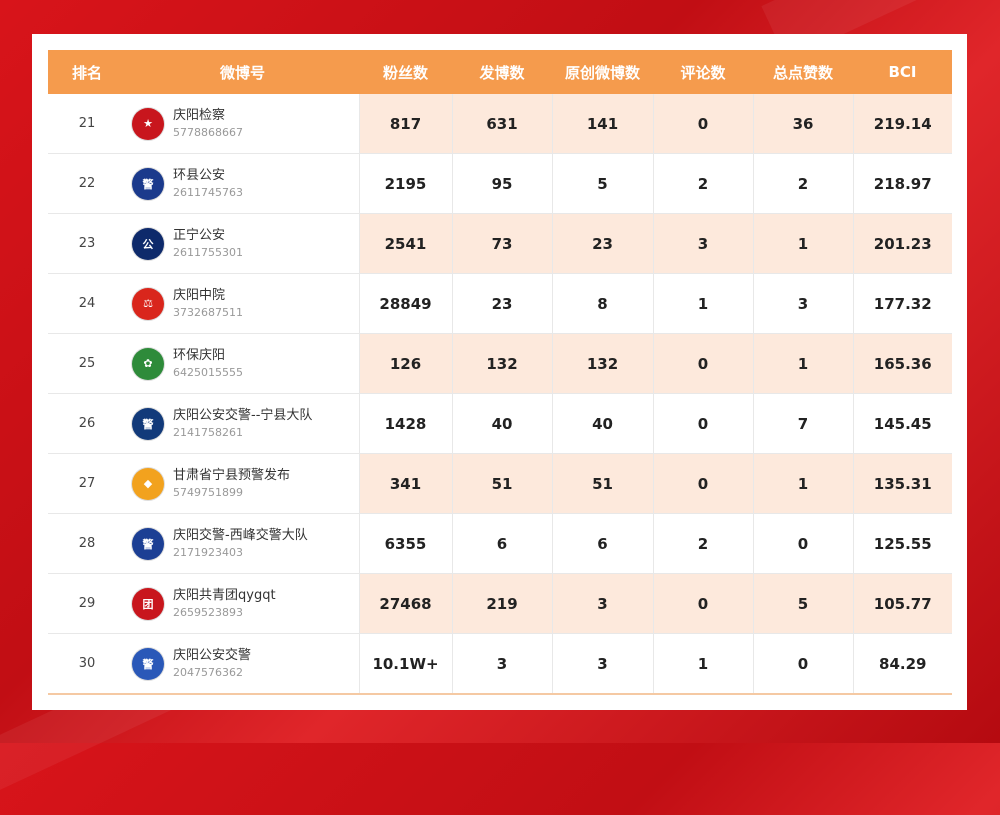 The height and width of the screenshot is (815, 1000). I want to click on account-cell: 警庆阳公安交警 2047576362, so click(242, 664).